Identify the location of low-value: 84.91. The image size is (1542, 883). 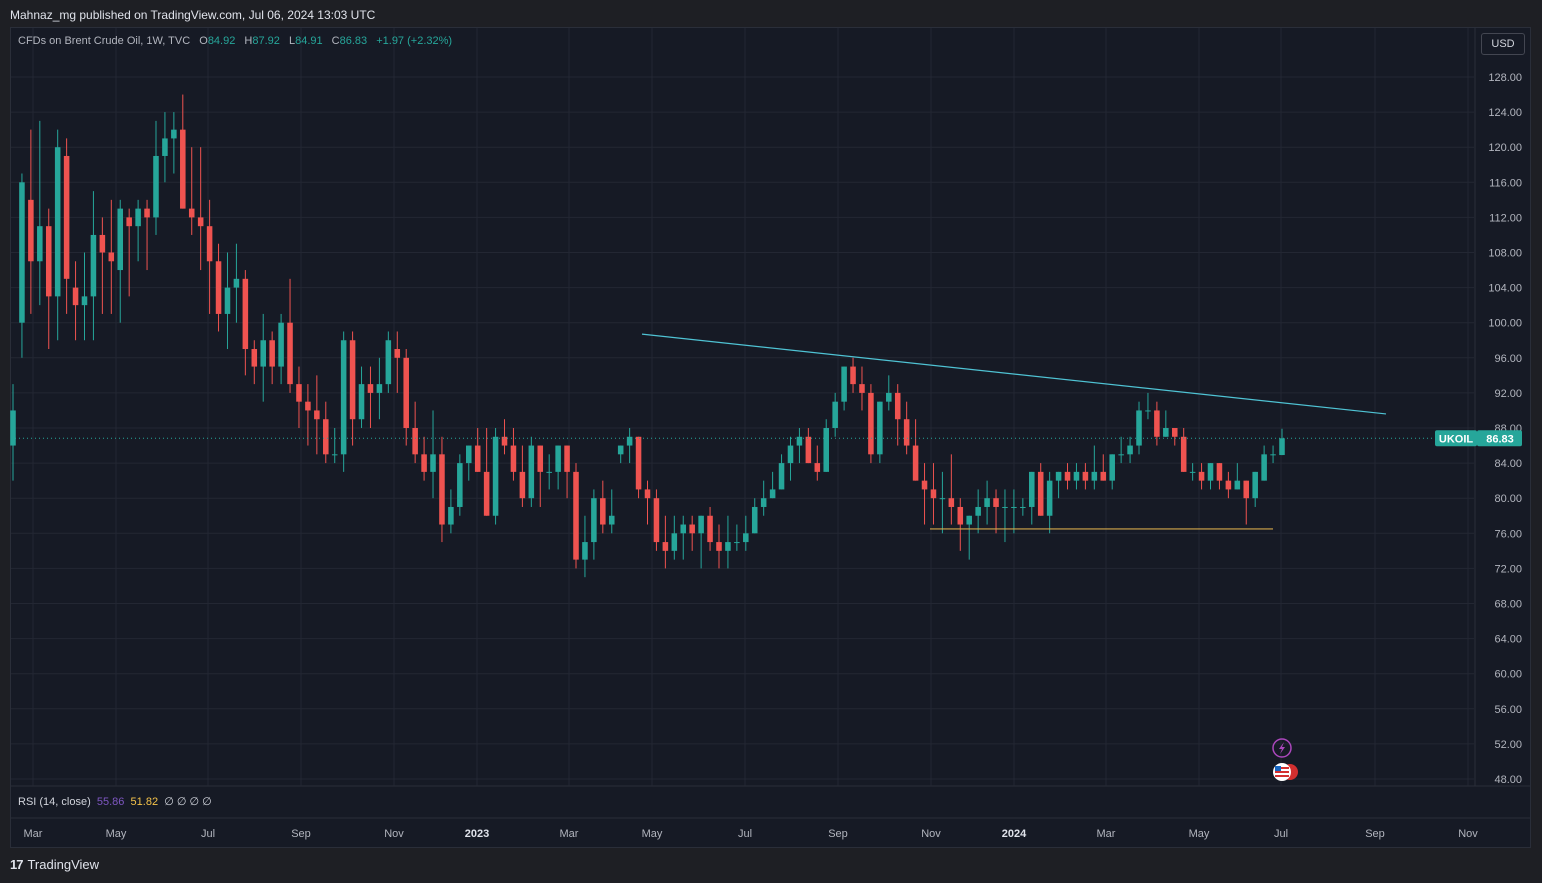
(309, 41).